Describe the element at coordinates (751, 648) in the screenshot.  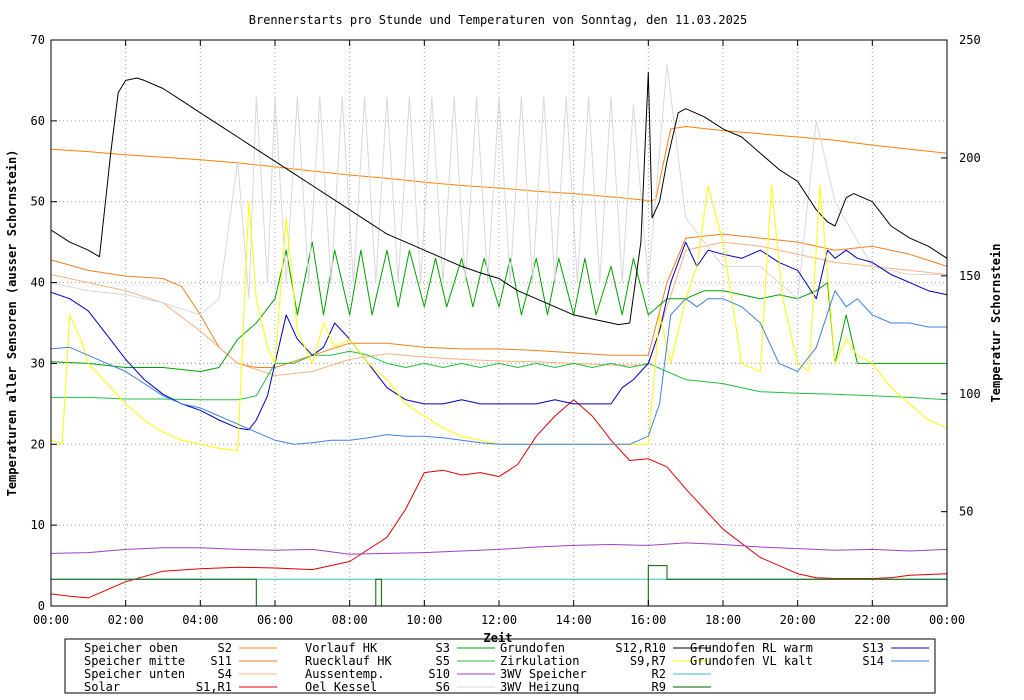
I see `legend-label: Grundofen RL warm` at that location.